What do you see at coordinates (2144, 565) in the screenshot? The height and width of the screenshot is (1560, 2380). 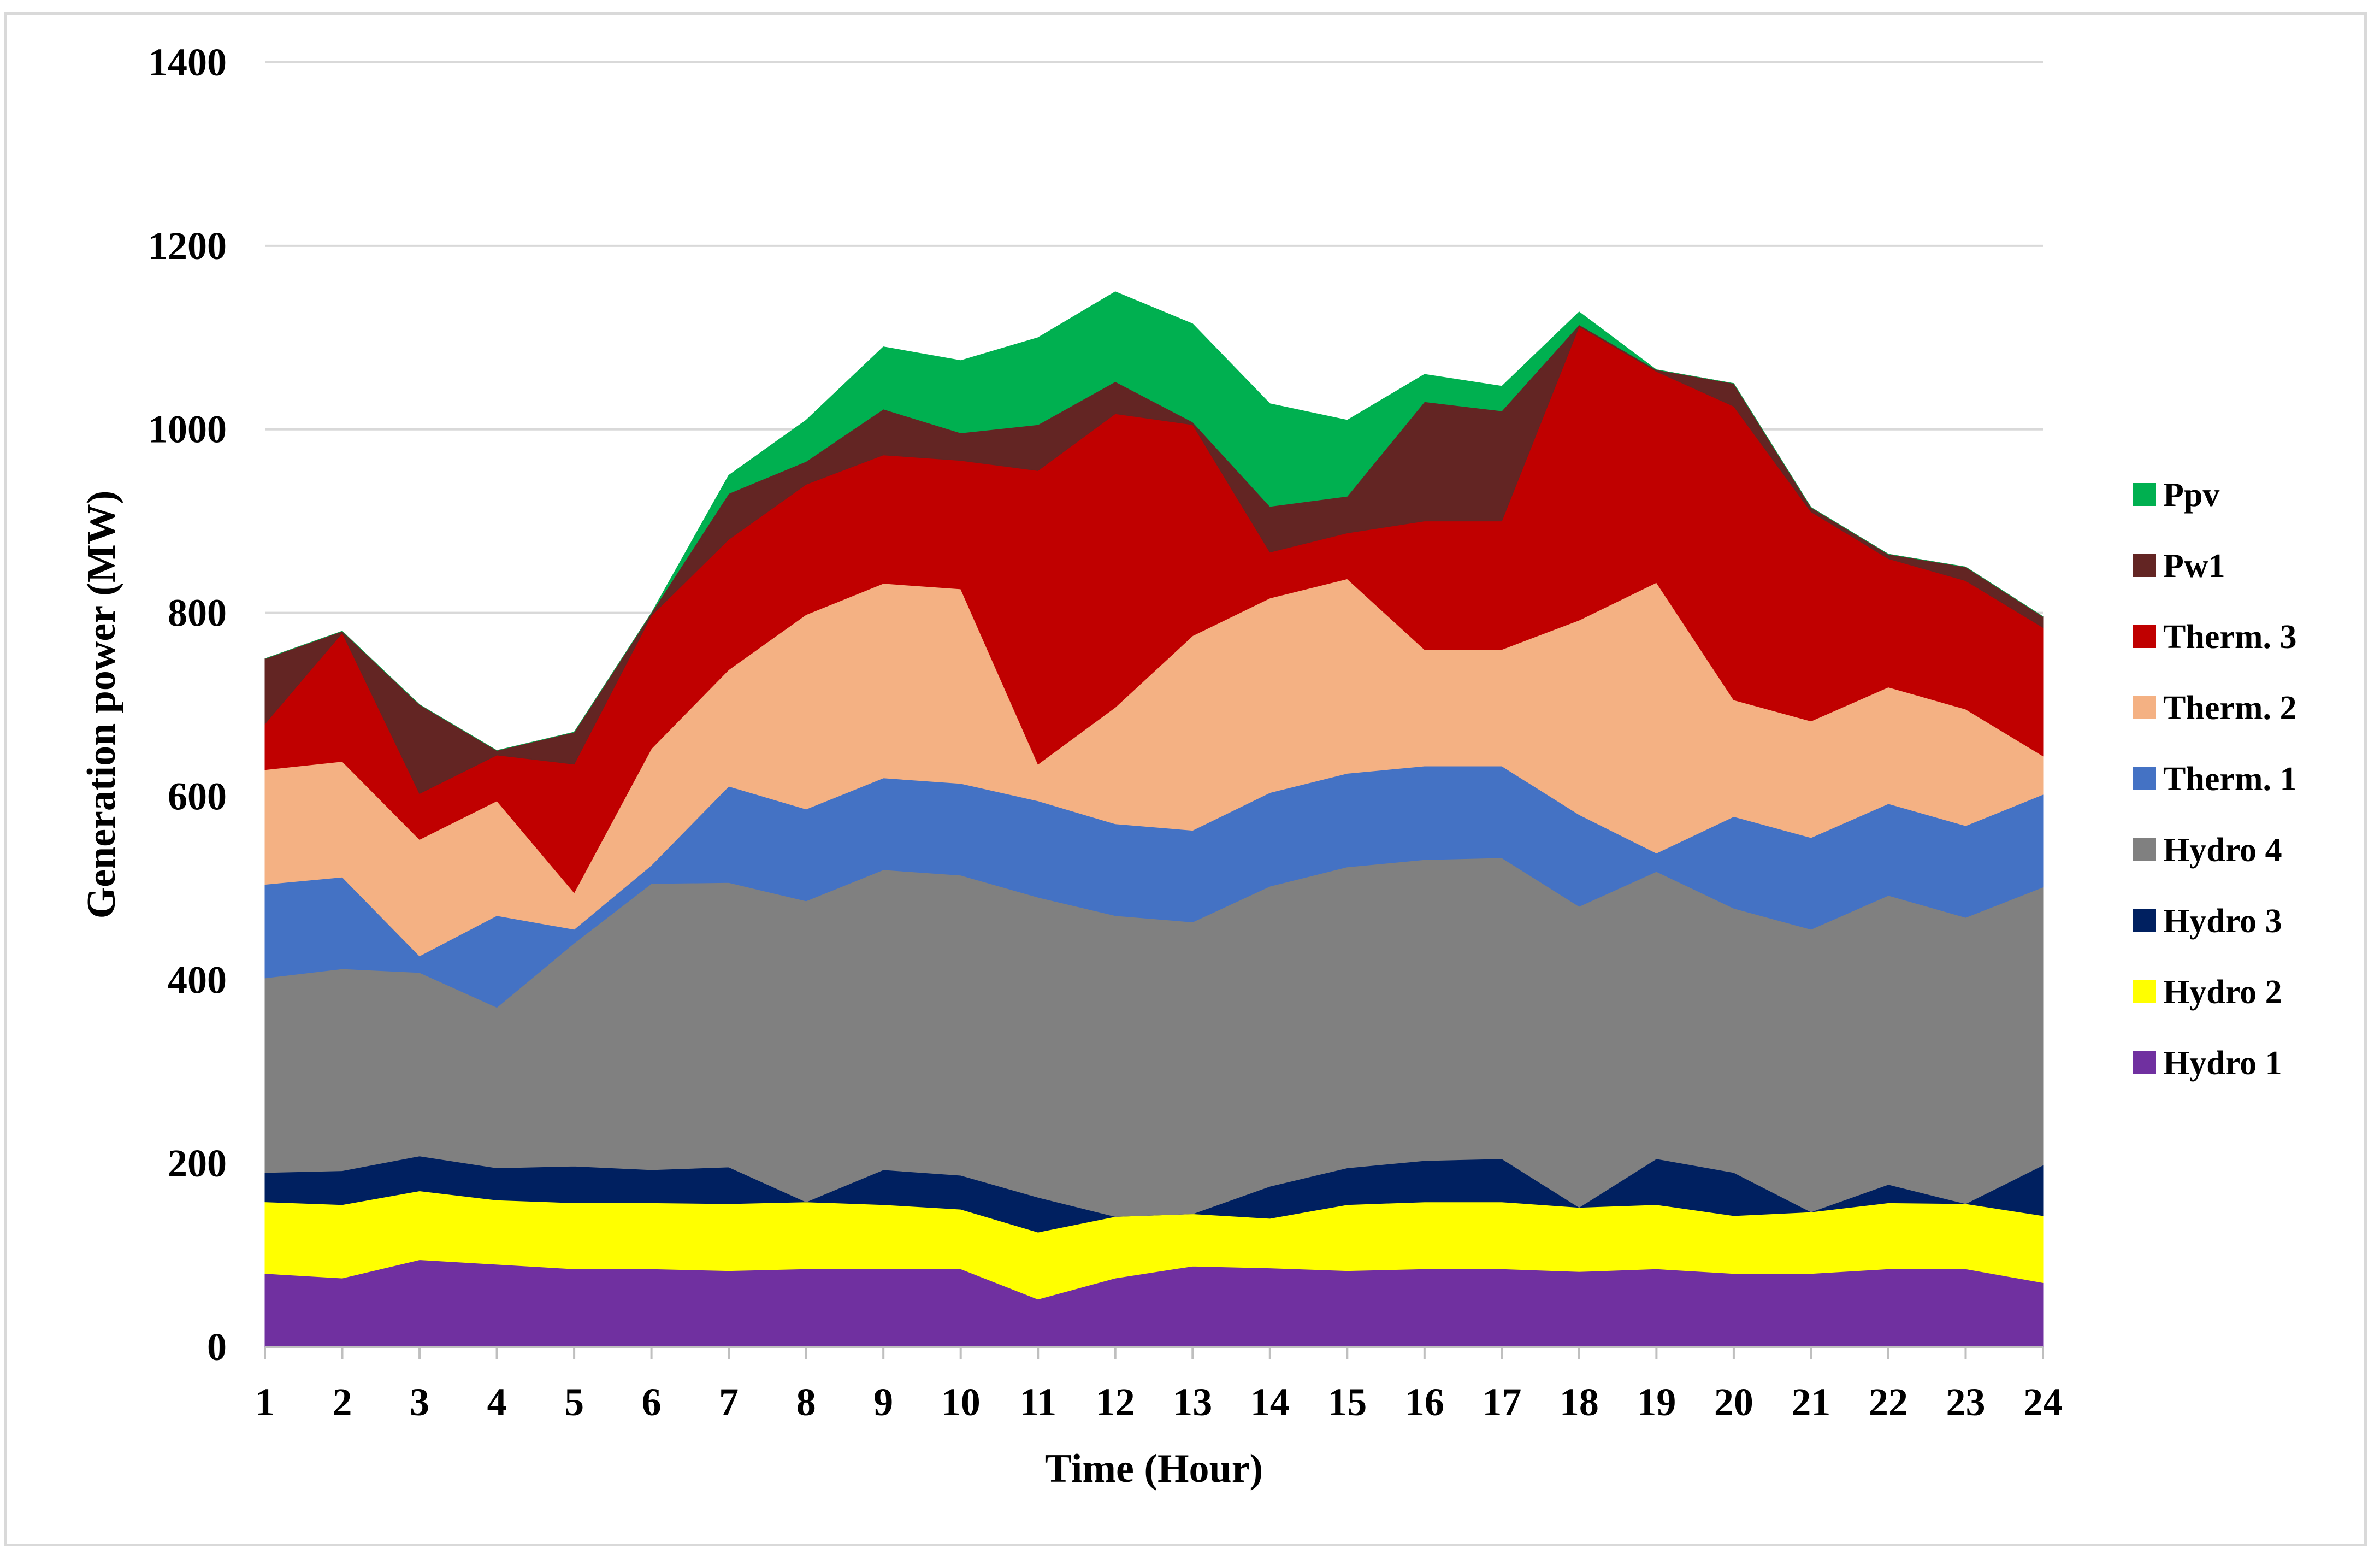 I see `legend-swatch-pw1` at bounding box center [2144, 565].